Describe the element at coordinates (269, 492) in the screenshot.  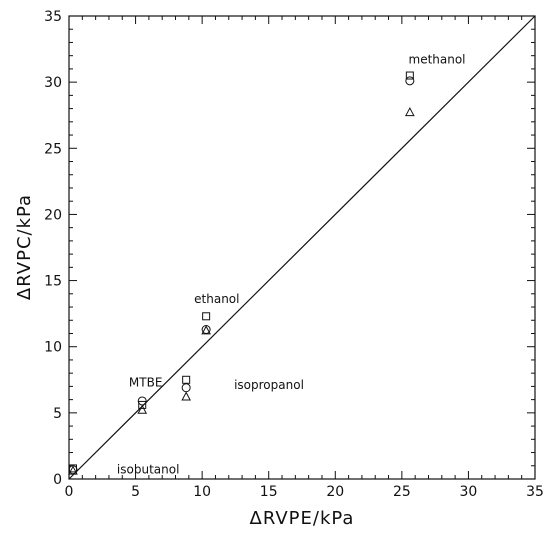
I see `x-tick-label: 15` at that location.